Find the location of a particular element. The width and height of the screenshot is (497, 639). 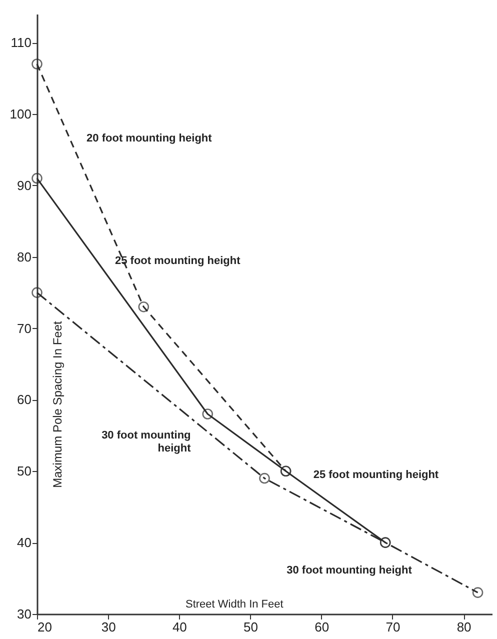

y-tick-label: 60 is located at coordinates (24, 400).